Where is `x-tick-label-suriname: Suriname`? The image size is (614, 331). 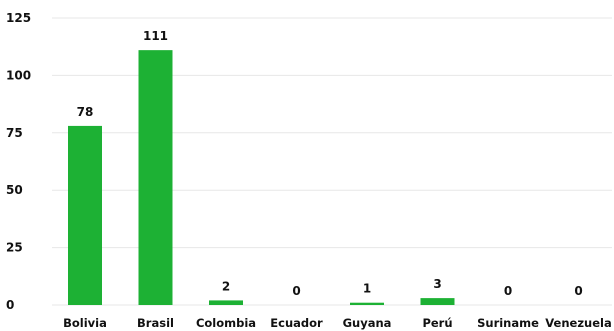 x-tick-label-suriname: Suriname is located at coordinates (508, 323).